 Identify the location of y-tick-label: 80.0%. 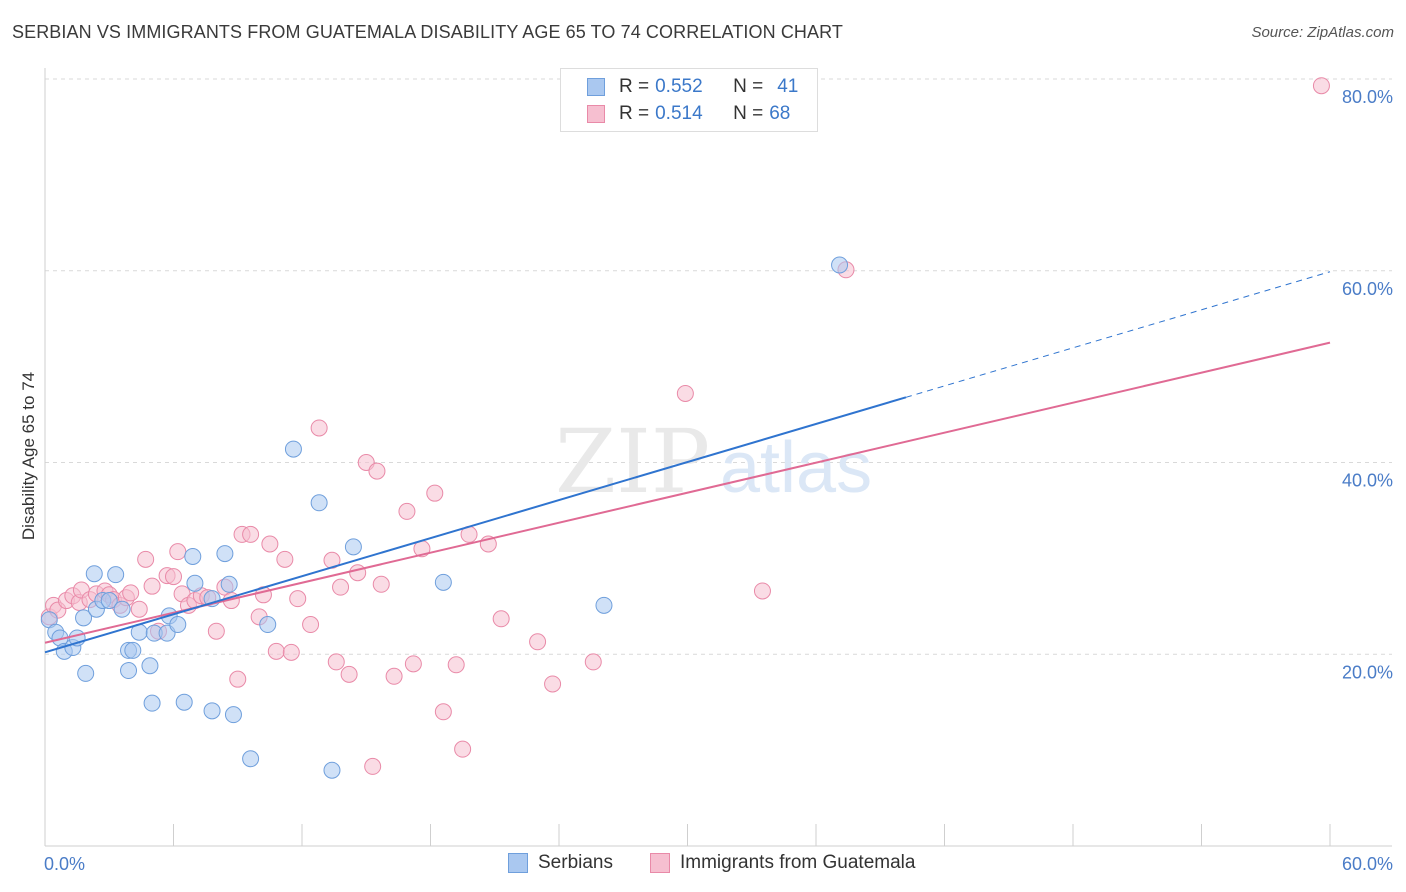
(1367, 97).